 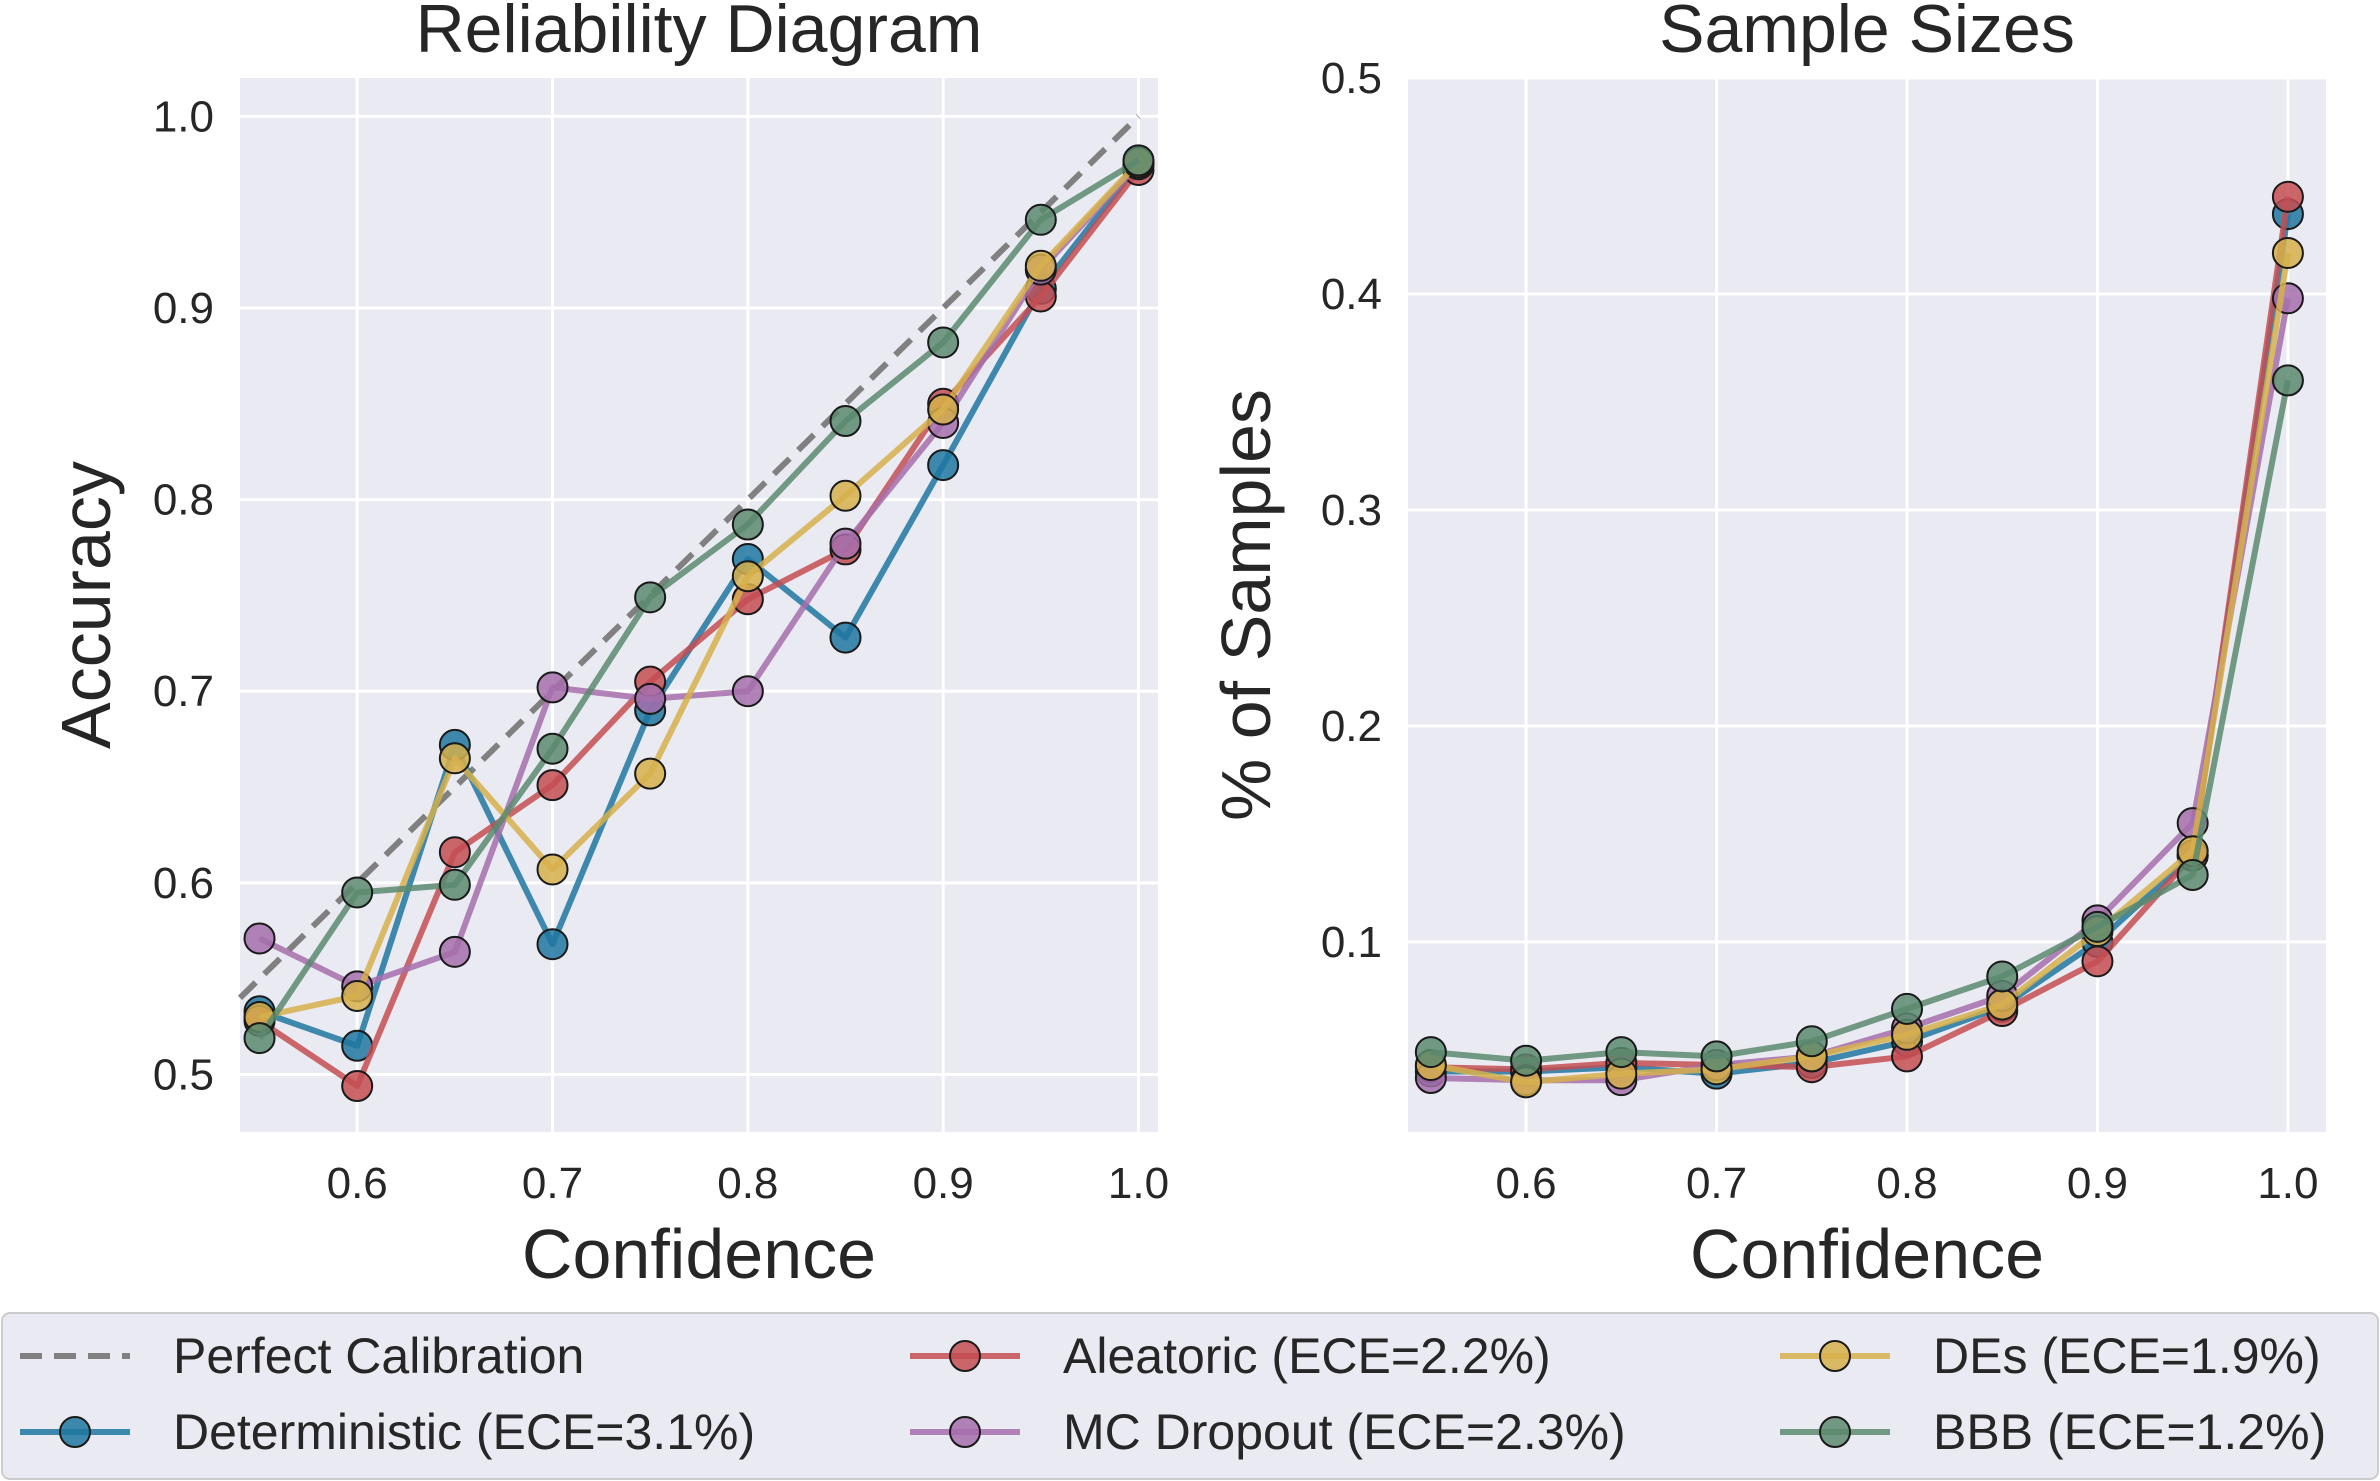 I want to click on legend-label: Deterministic (ECE=3.1%), so click(x=464, y=1432).